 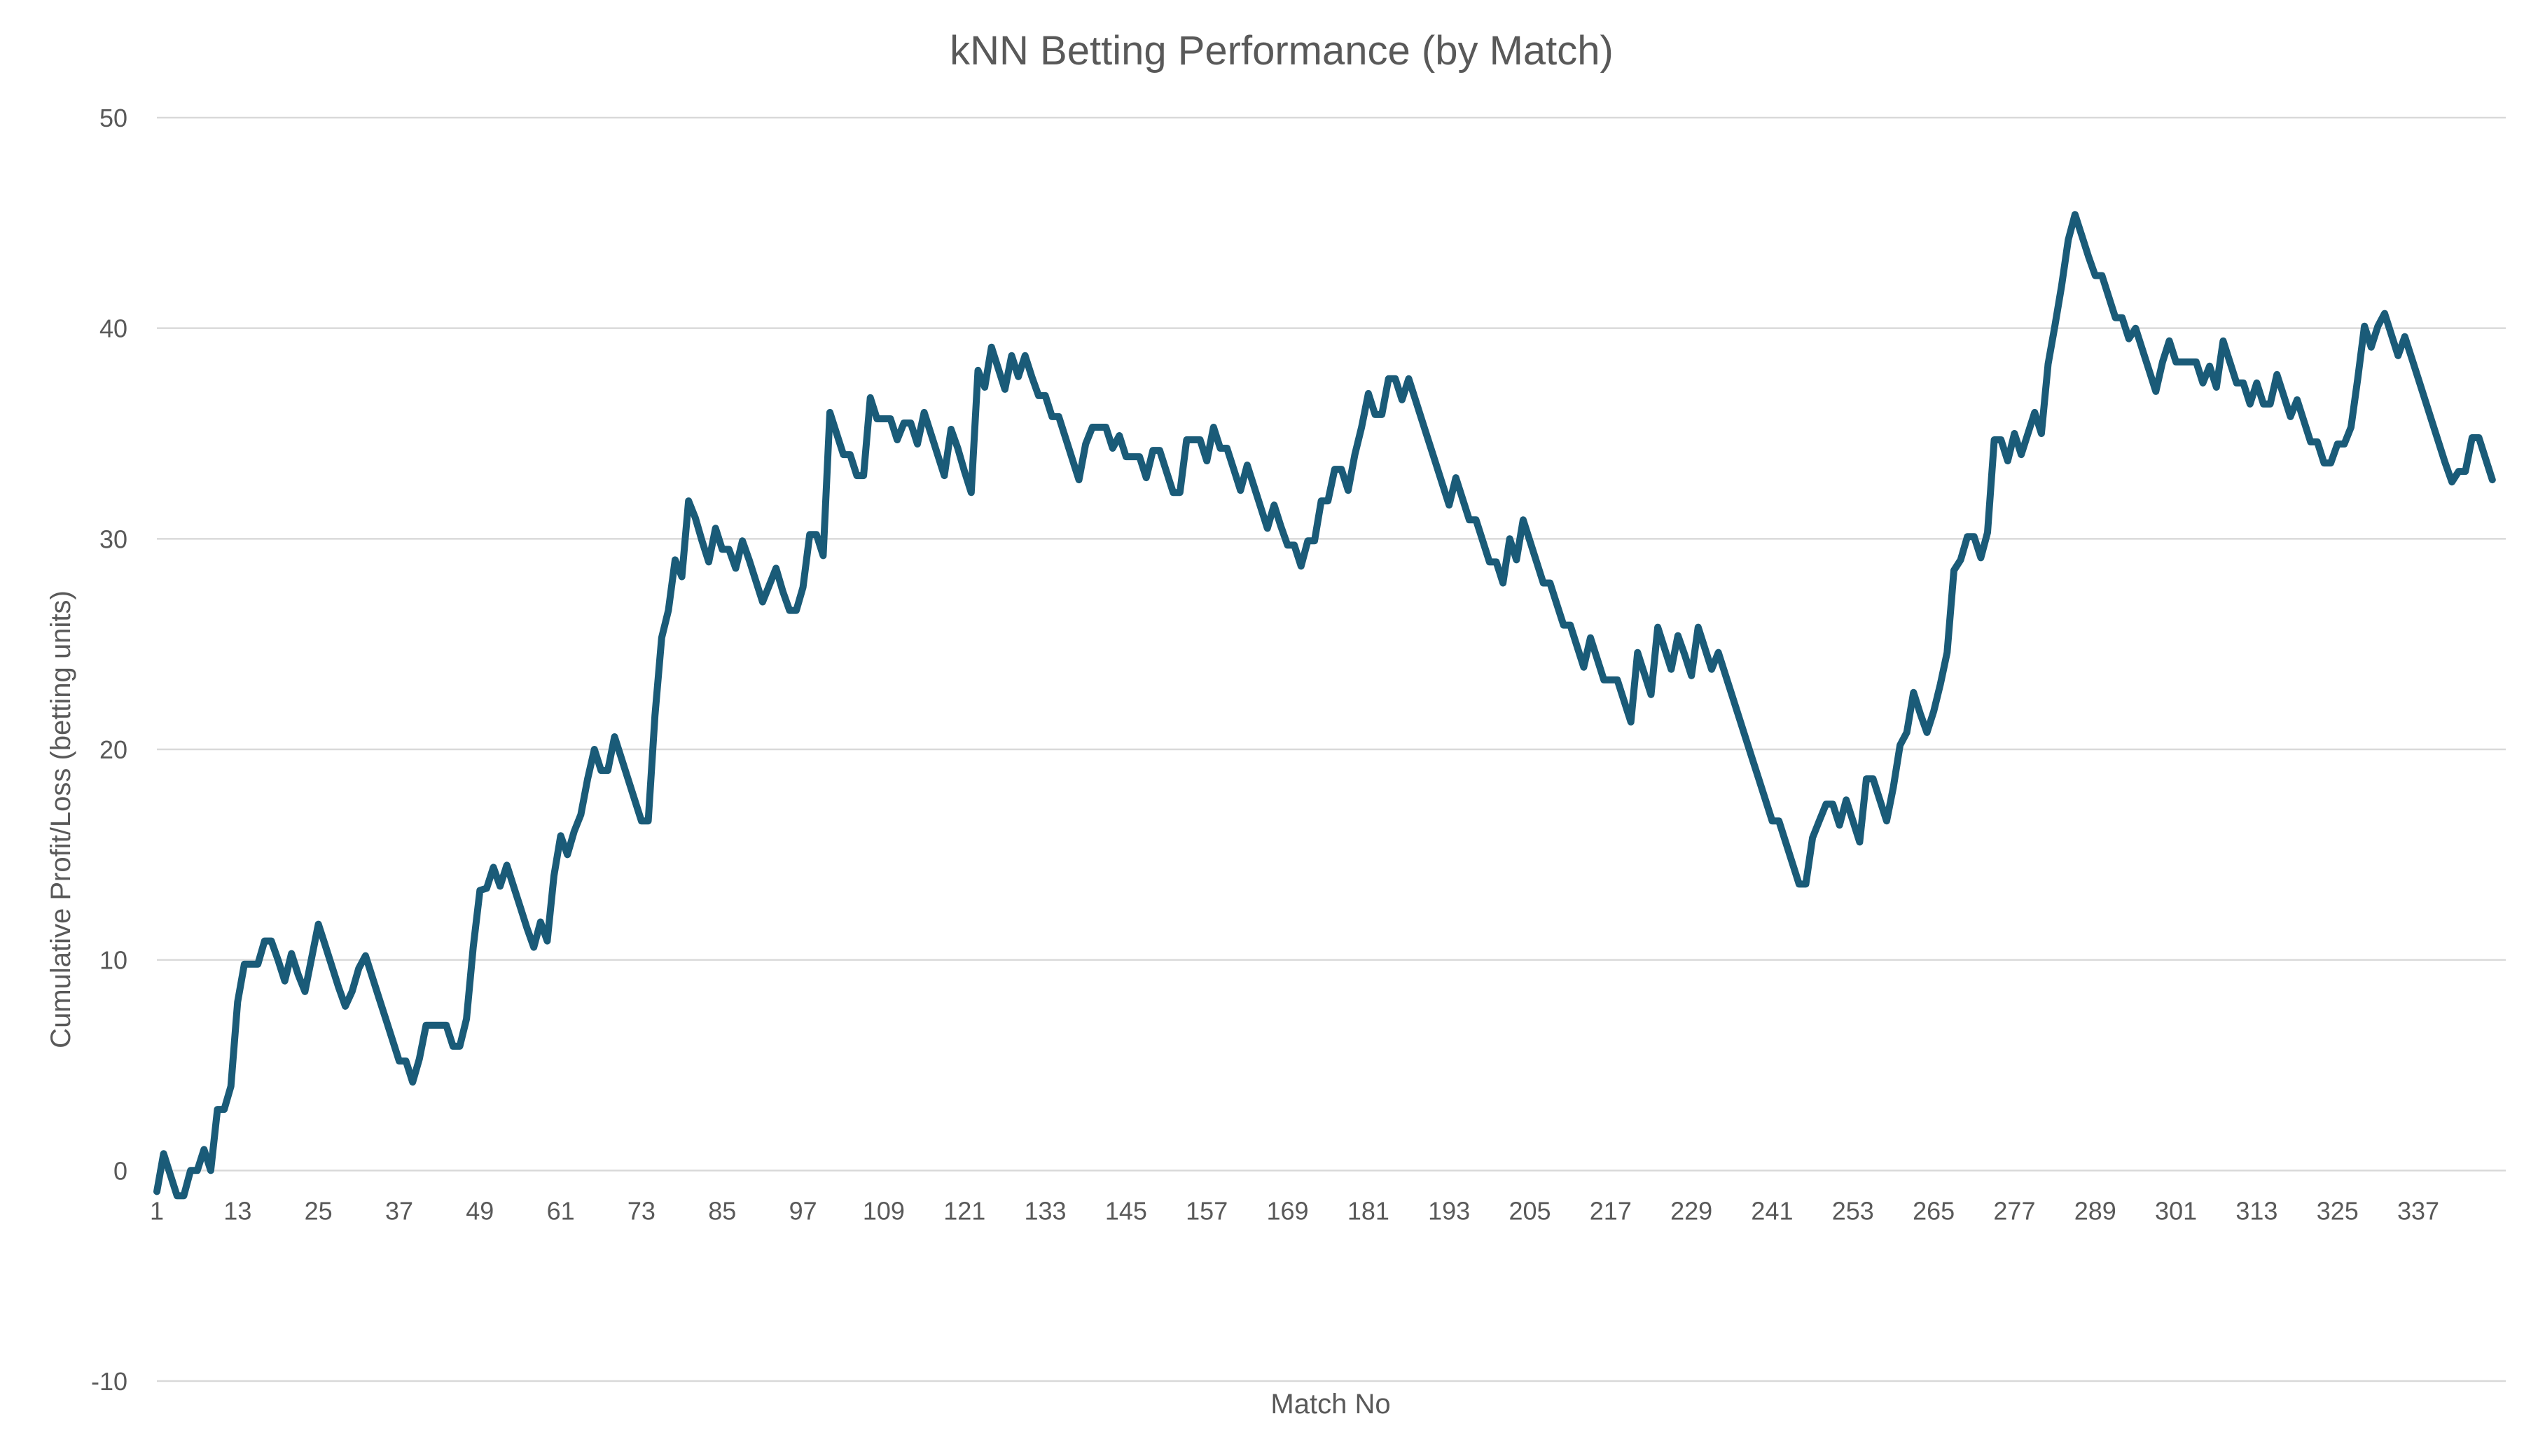 I want to click on x-tick-label: 73, so click(x=642, y=1210).